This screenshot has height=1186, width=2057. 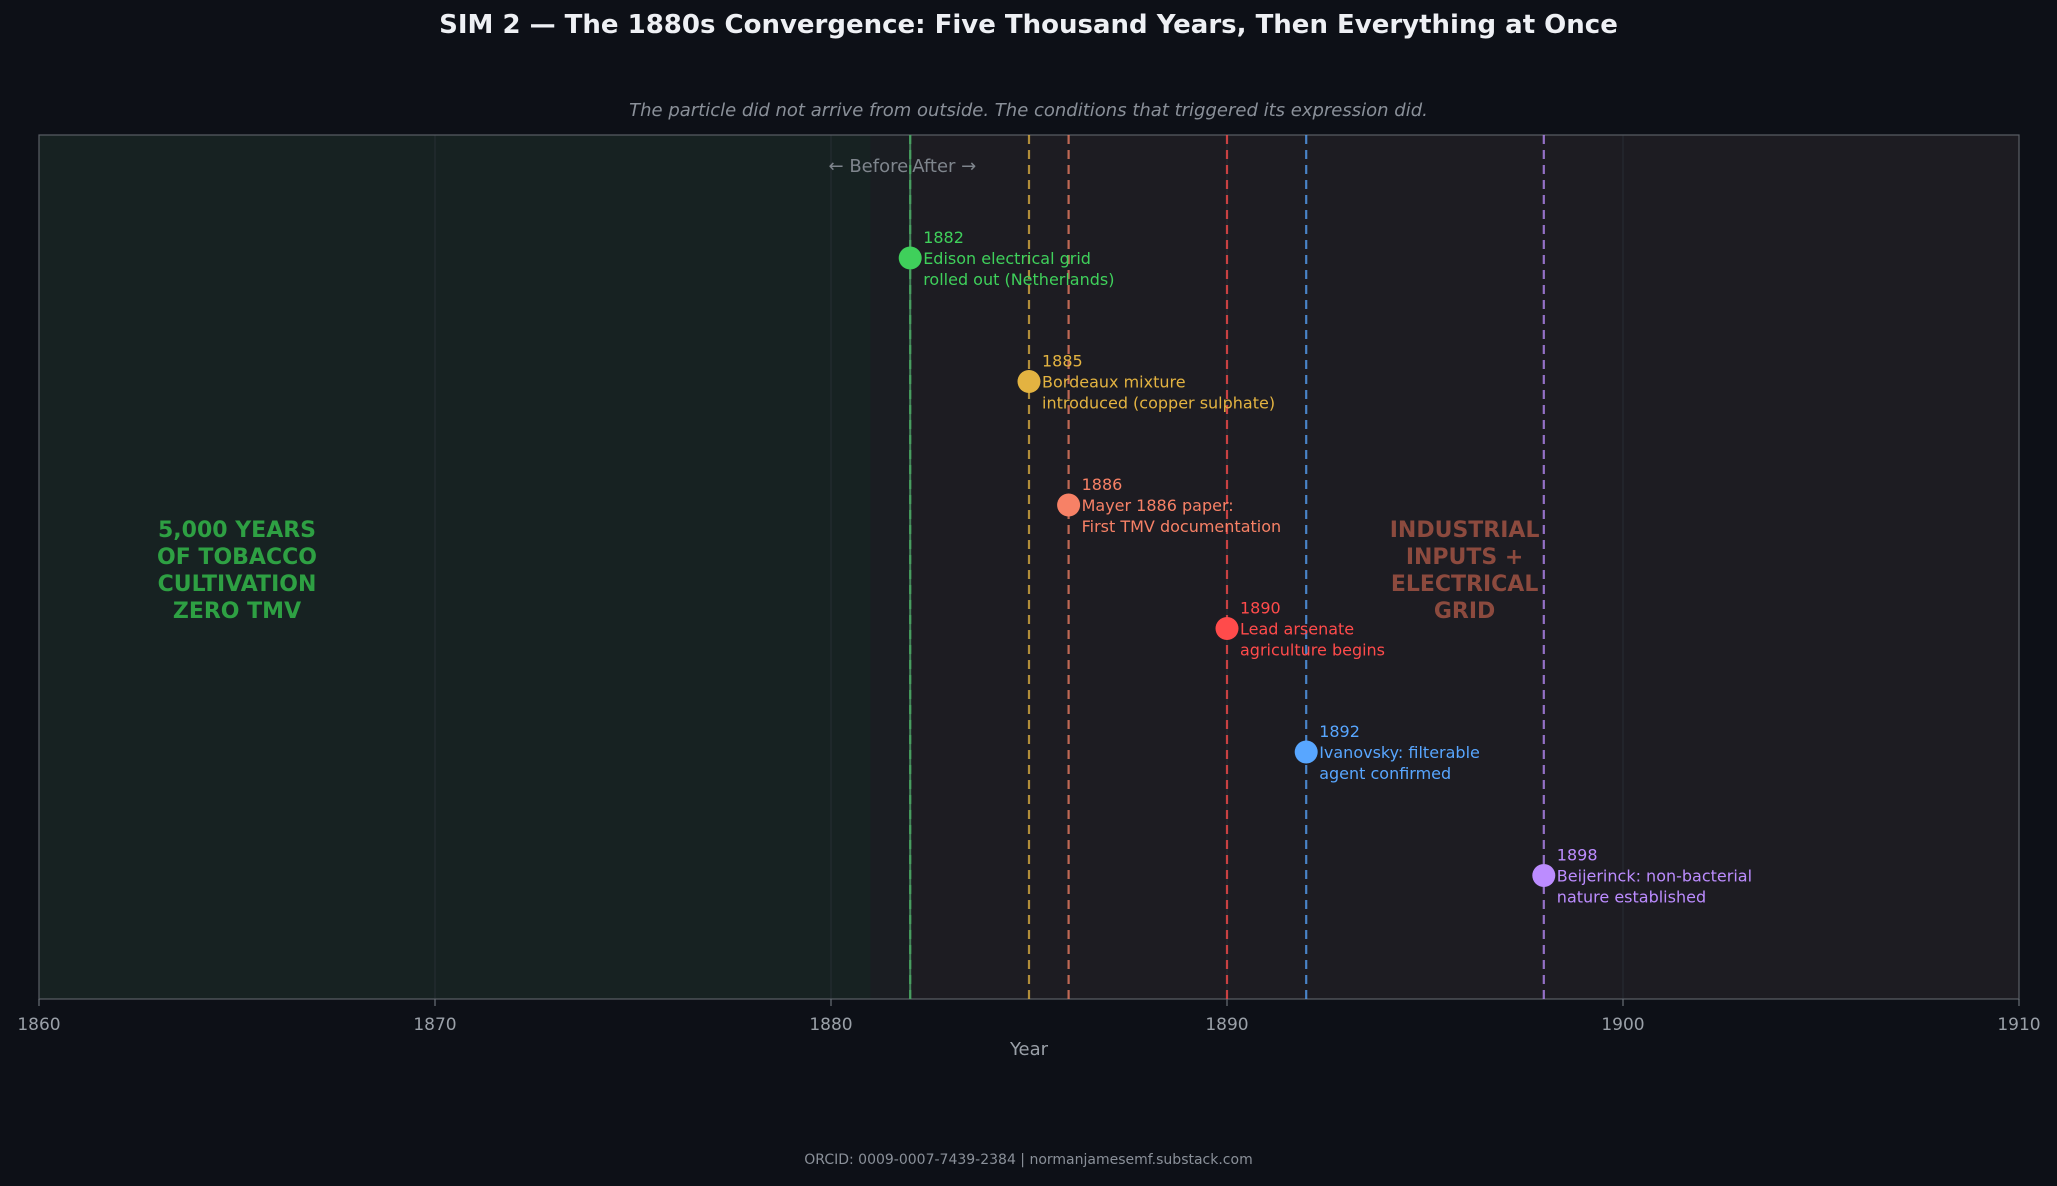 What do you see at coordinates (1102, 484) in the screenshot?
I see `event-year-1886: 1886` at bounding box center [1102, 484].